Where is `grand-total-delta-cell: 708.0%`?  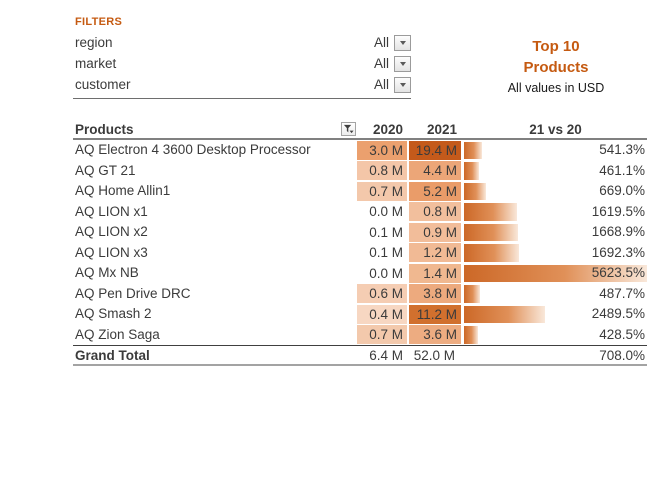
grand-total-delta-cell: 708.0% is located at coordinates (554, 355).